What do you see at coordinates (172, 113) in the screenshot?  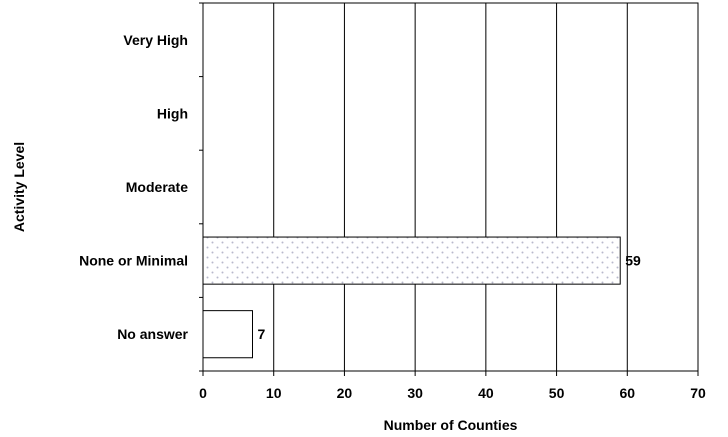 I see `category-label: High` at bounding box center [172, 113].